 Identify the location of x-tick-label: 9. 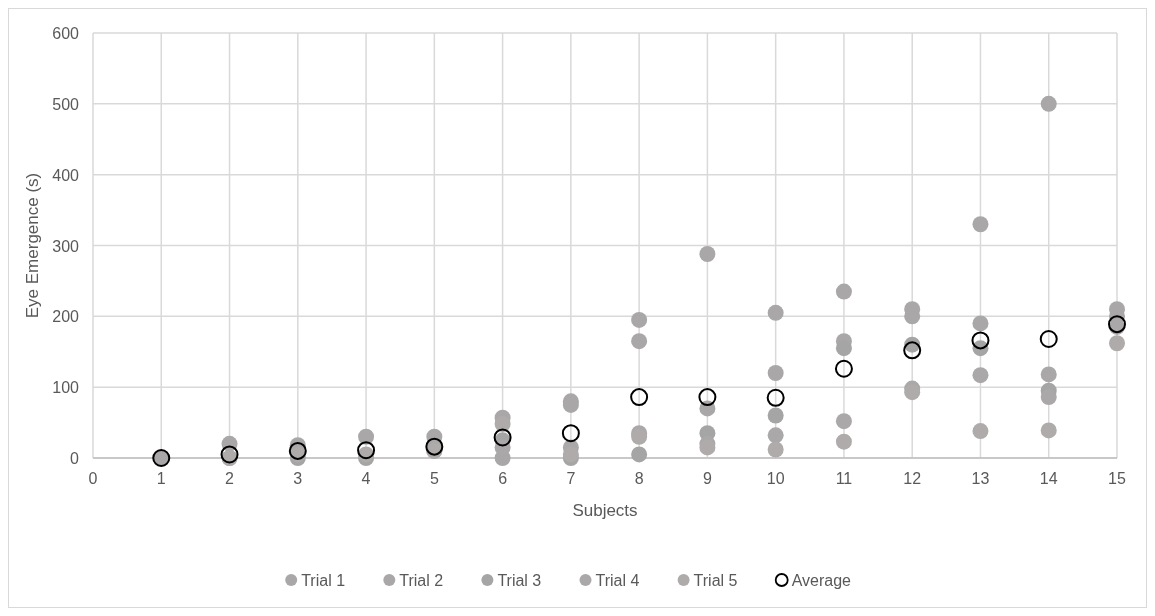
(707, 478).